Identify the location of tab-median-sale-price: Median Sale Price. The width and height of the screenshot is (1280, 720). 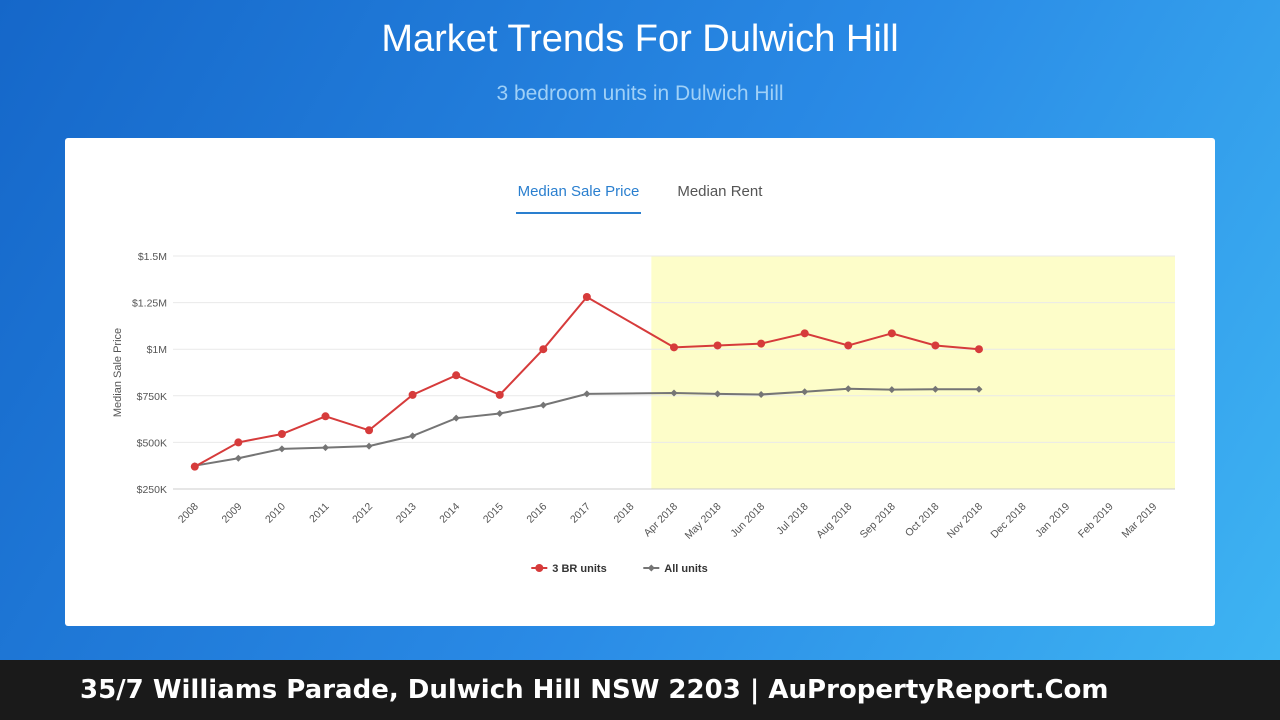
(578, 198).